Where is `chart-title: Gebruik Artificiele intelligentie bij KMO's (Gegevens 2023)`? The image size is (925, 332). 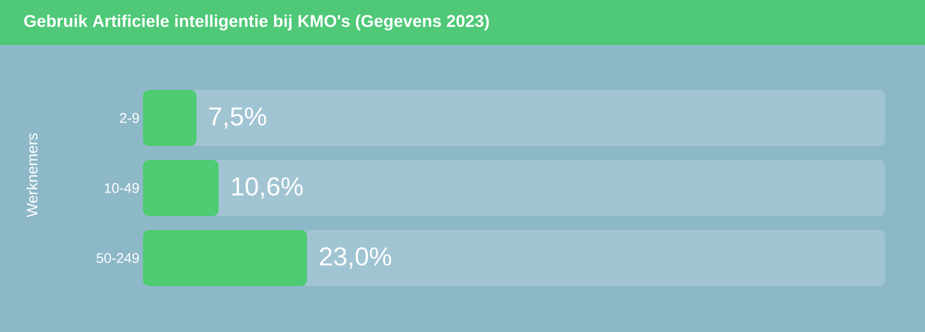
chart-title: Gebruik Artificiele intelligentie bij KMO's (Gegevens 2023) is located at coordinates (256, 22).